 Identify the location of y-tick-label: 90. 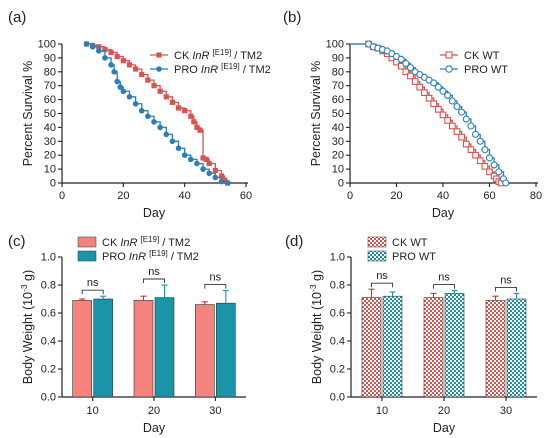
(338, 58).